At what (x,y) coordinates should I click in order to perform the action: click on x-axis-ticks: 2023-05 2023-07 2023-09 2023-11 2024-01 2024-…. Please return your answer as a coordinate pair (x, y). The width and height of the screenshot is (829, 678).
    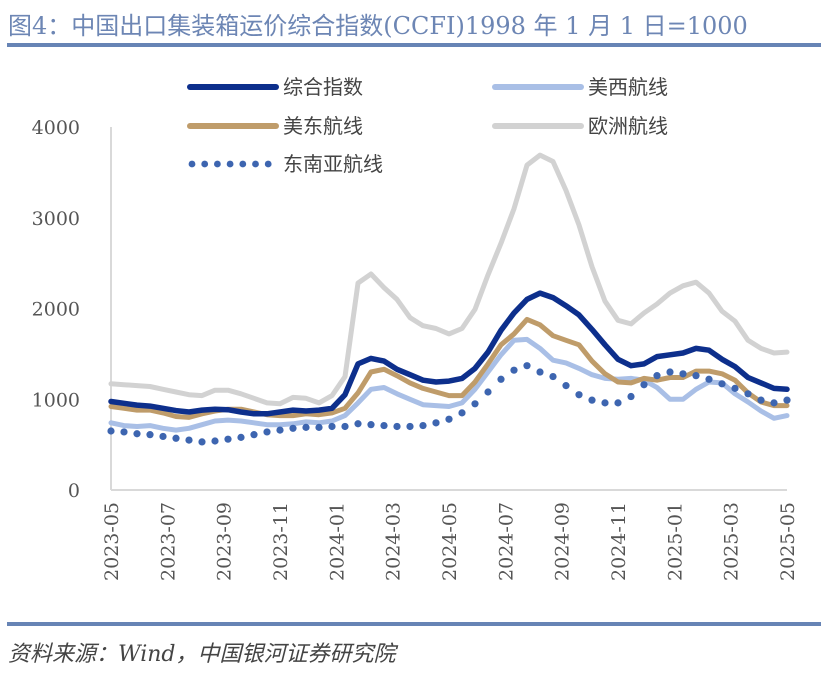
    Looking at the image, I should click on (450, 541).